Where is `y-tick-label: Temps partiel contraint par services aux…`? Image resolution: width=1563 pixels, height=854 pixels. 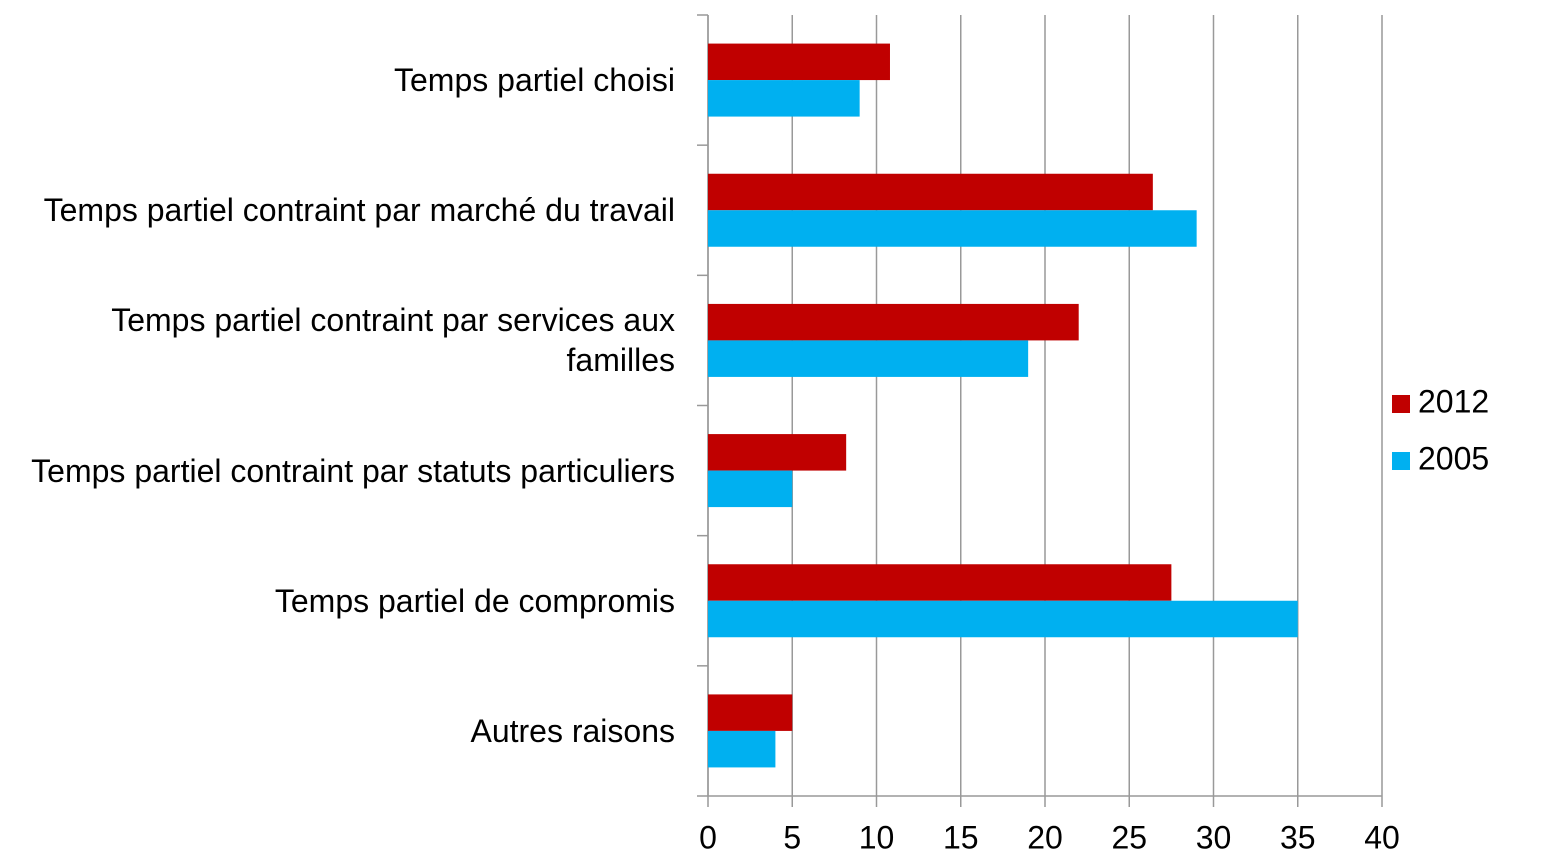
y-tick-label: Temps partiel contraint par services aux… is located at coordinates (393, 340).